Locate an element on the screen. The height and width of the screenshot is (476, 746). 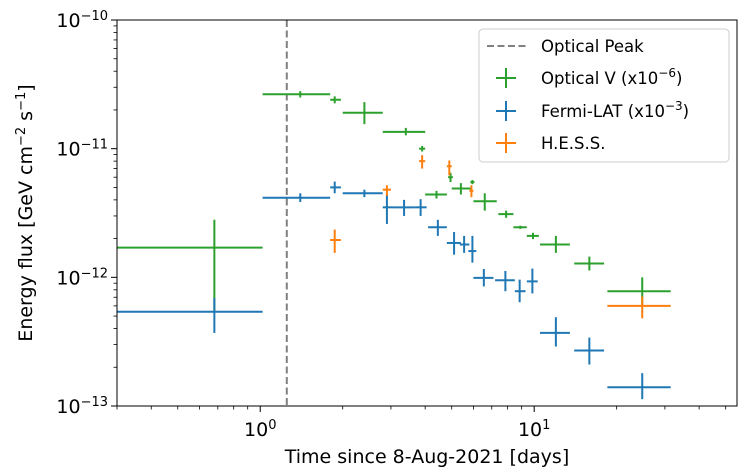
y-axis-title-exp1: −2 is located at coordinates (21, 136).